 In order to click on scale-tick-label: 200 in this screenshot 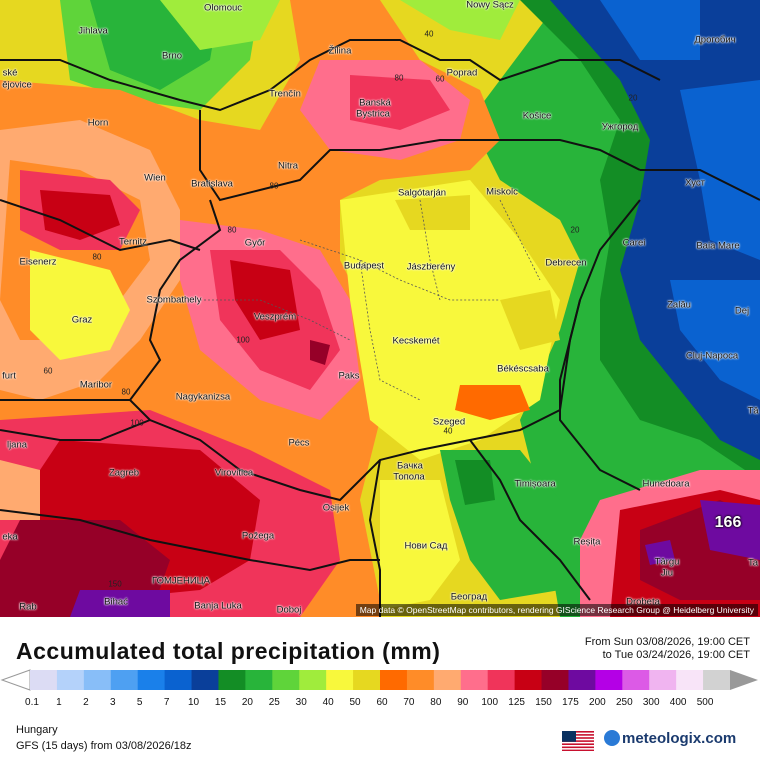, I will do `click(597, 702)`.